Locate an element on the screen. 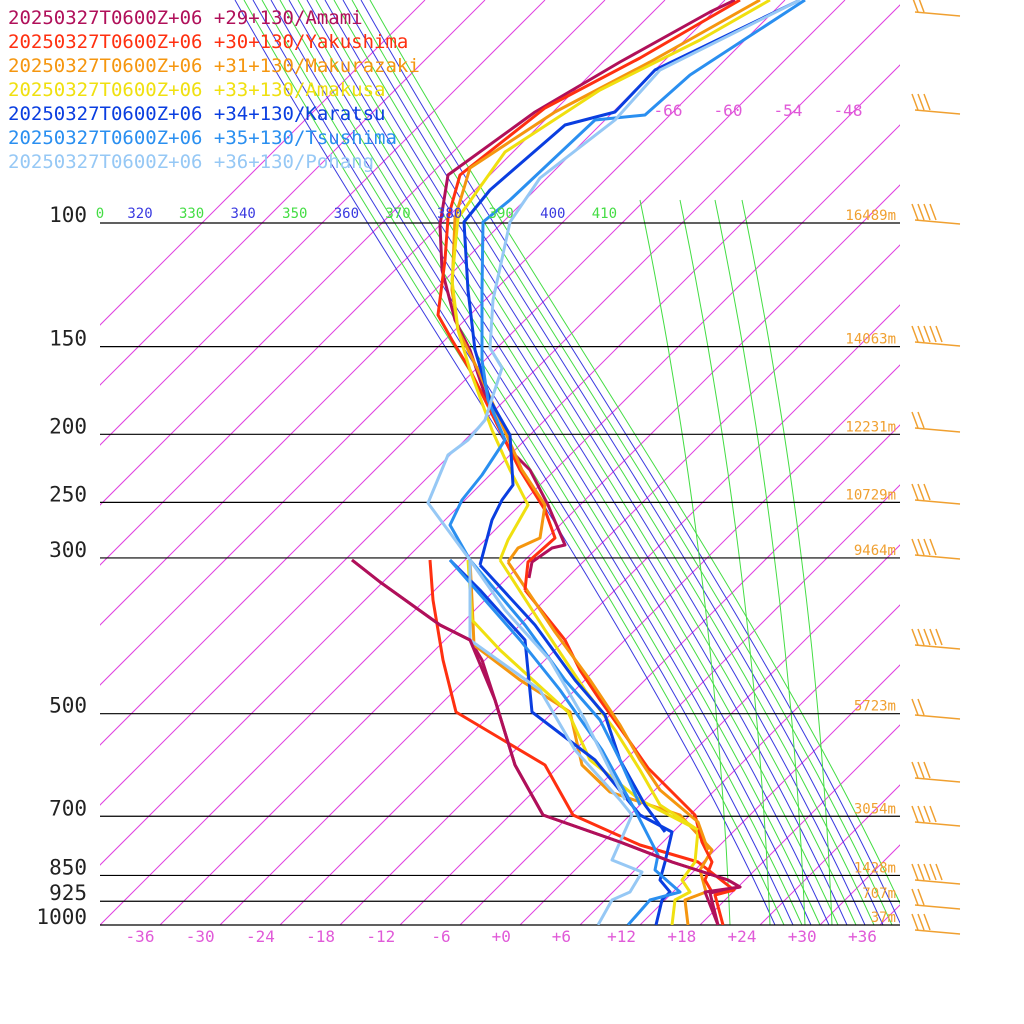 Image resolution: width=1024 pixels, height=1024 pixels. pressure-label: 300 is located at coordinates (68, 550).